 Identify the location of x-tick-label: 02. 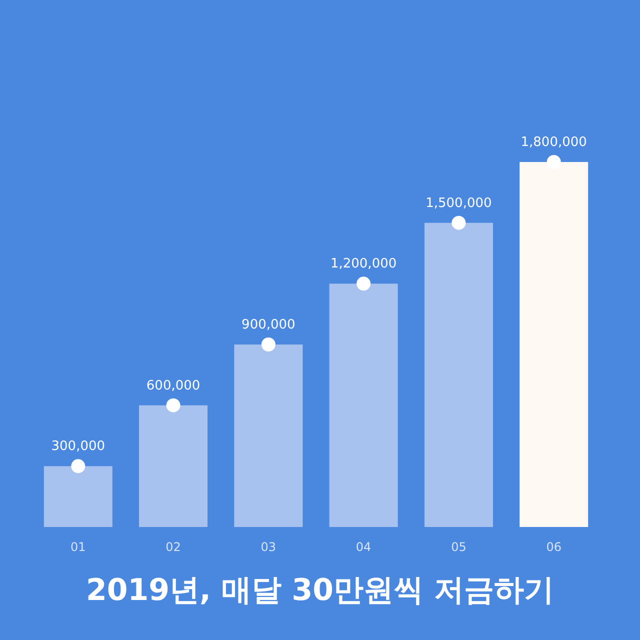
(173, 547).